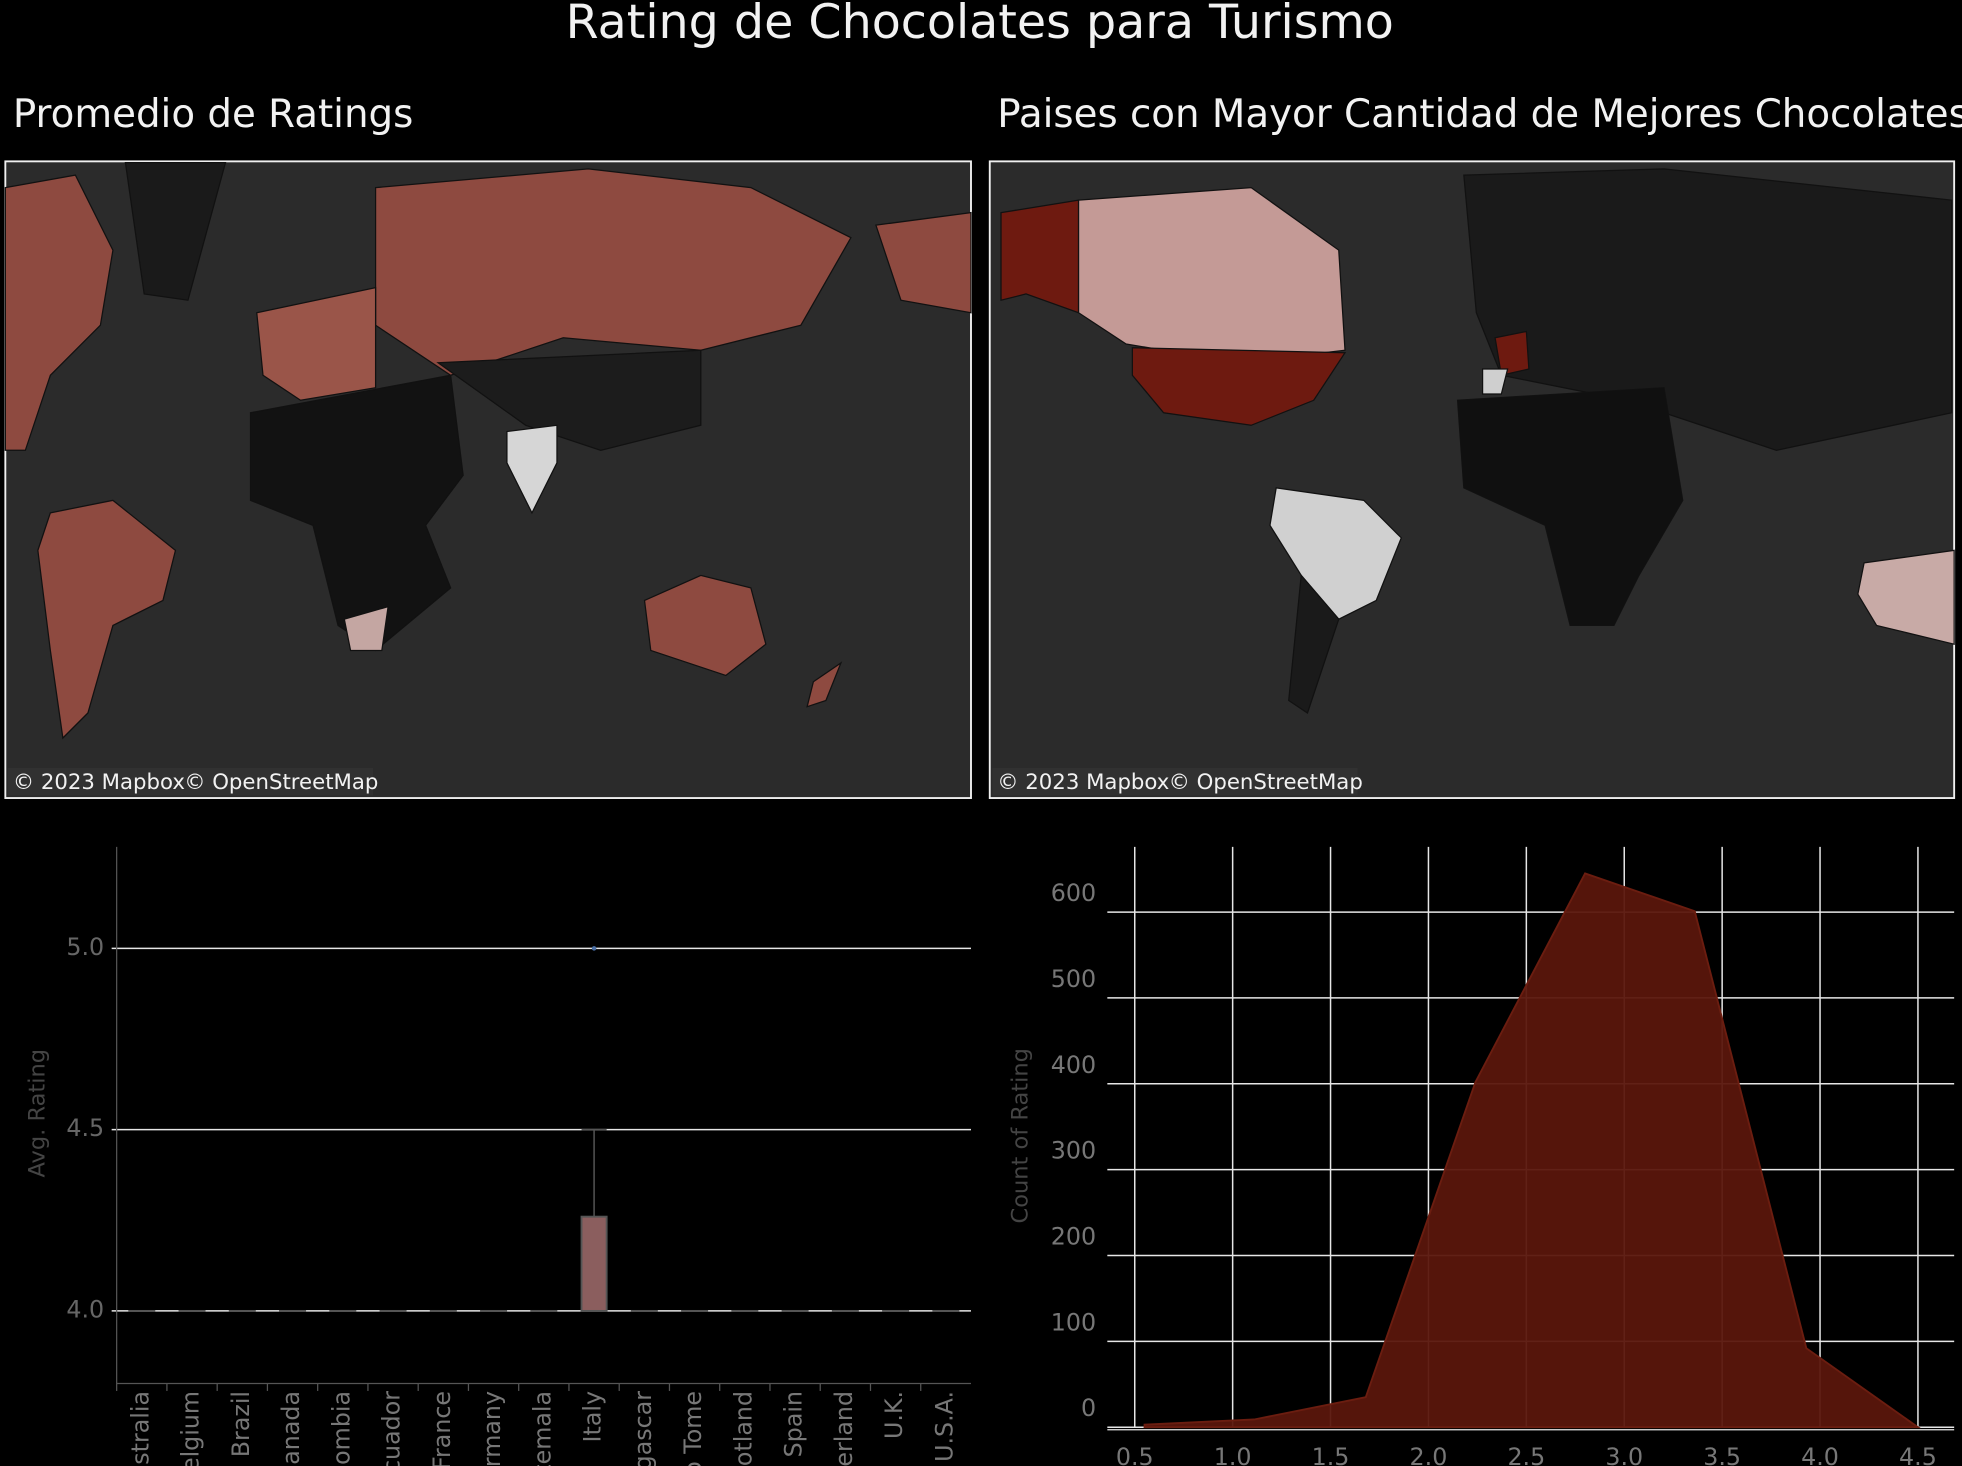  I want to click on x-tick-label: 3.0, so click(1624, 1454).